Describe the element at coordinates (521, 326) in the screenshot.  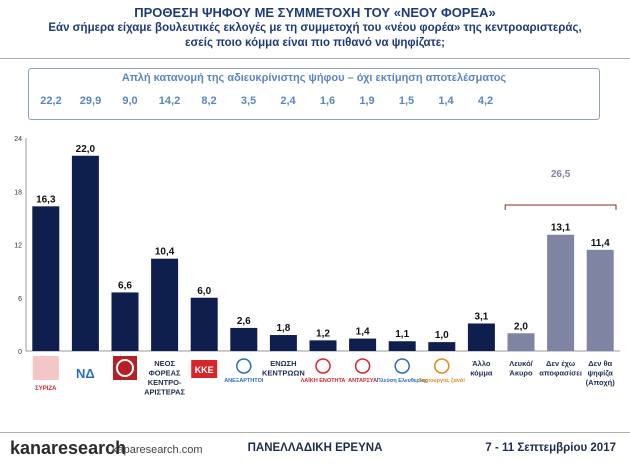
I see `data-label: 2,0` at that location.